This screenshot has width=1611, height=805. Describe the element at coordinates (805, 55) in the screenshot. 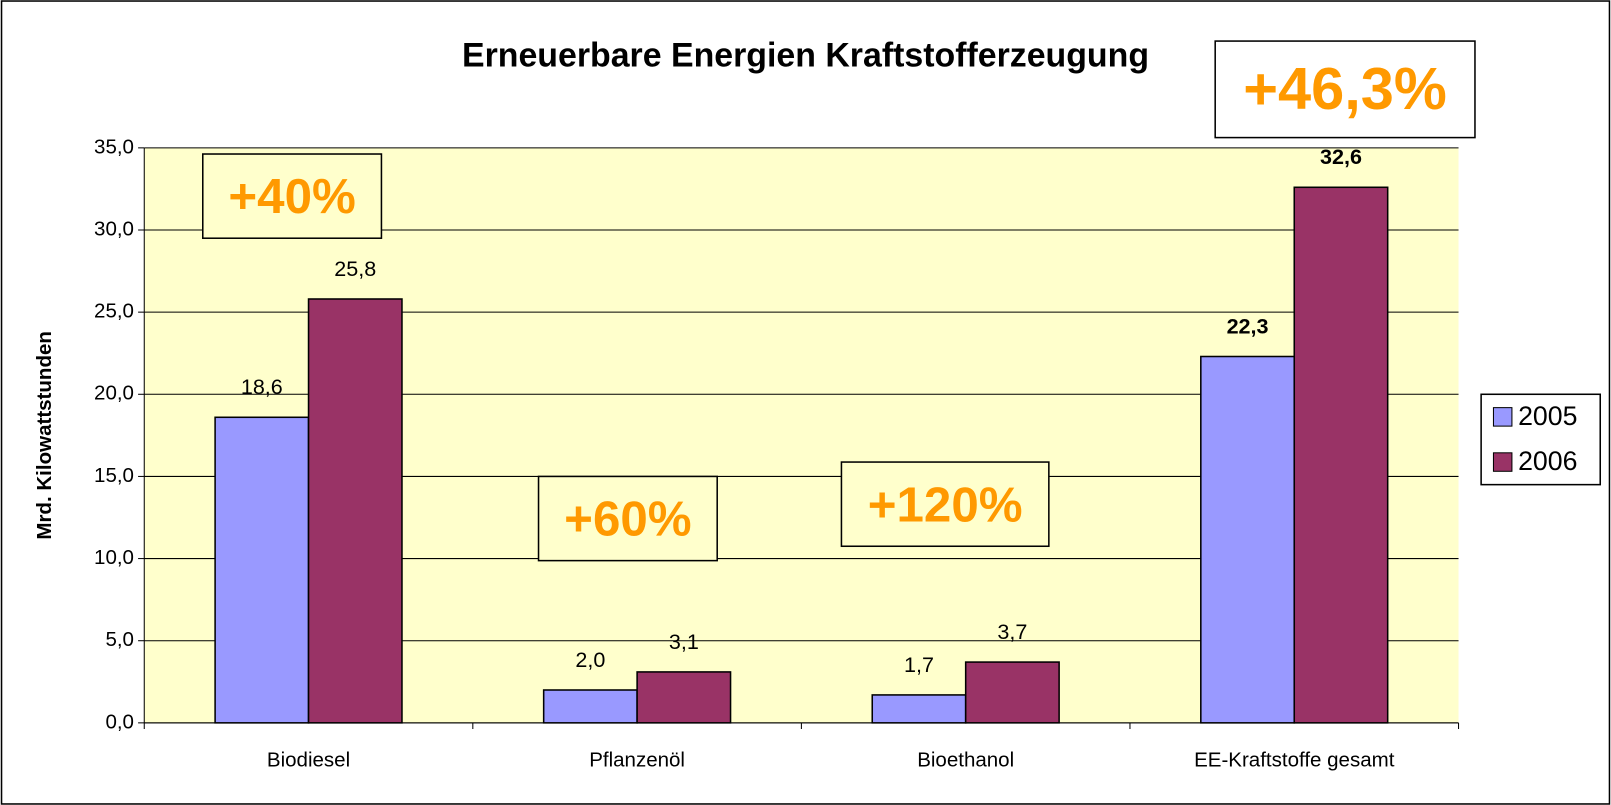

I see `chart-title: Erneuerbare Energien Kraftstofferzeugung` at that location.